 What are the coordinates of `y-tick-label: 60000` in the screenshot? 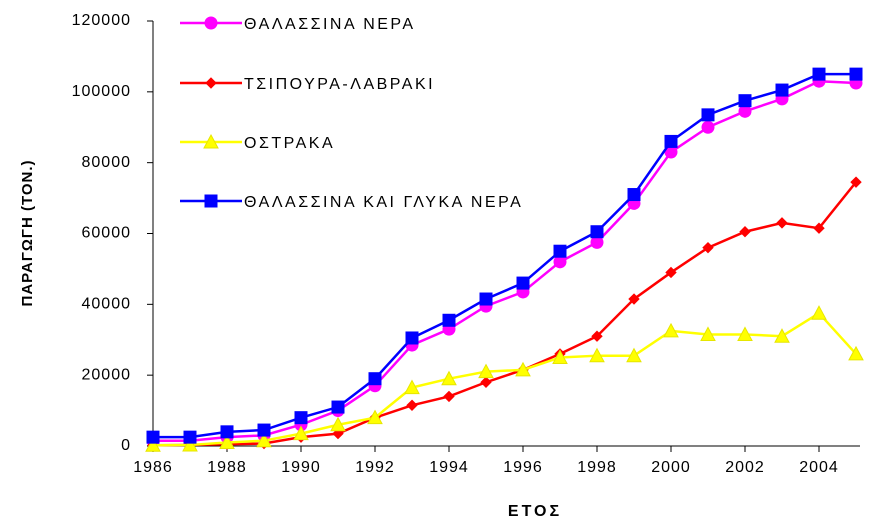 It's located at (107, 233).